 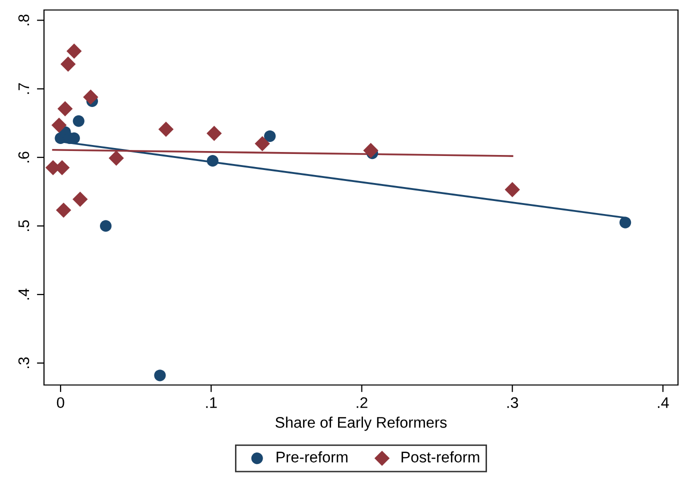 I want to click on x-tick-label: .3, so click(x=512, y=402).